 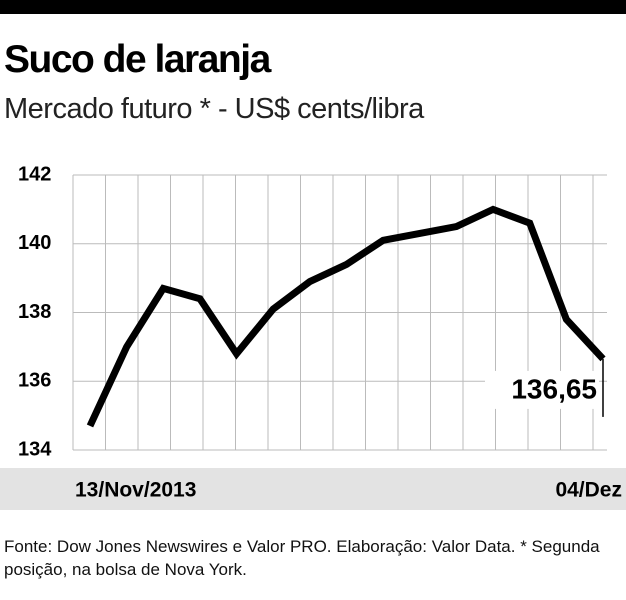 What do you see at coordinates (34, 312) in the screenshot?
I see `y-tick-label: 138` at bounding box center [34, 312].